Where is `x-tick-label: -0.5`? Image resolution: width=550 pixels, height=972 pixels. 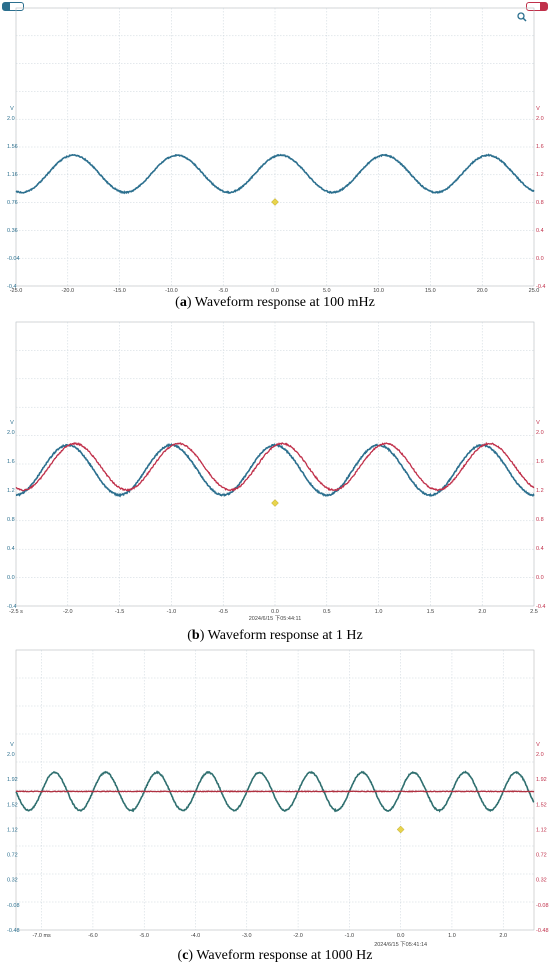
x-tick-label: -0.5 is located at coordinates (222, 612).